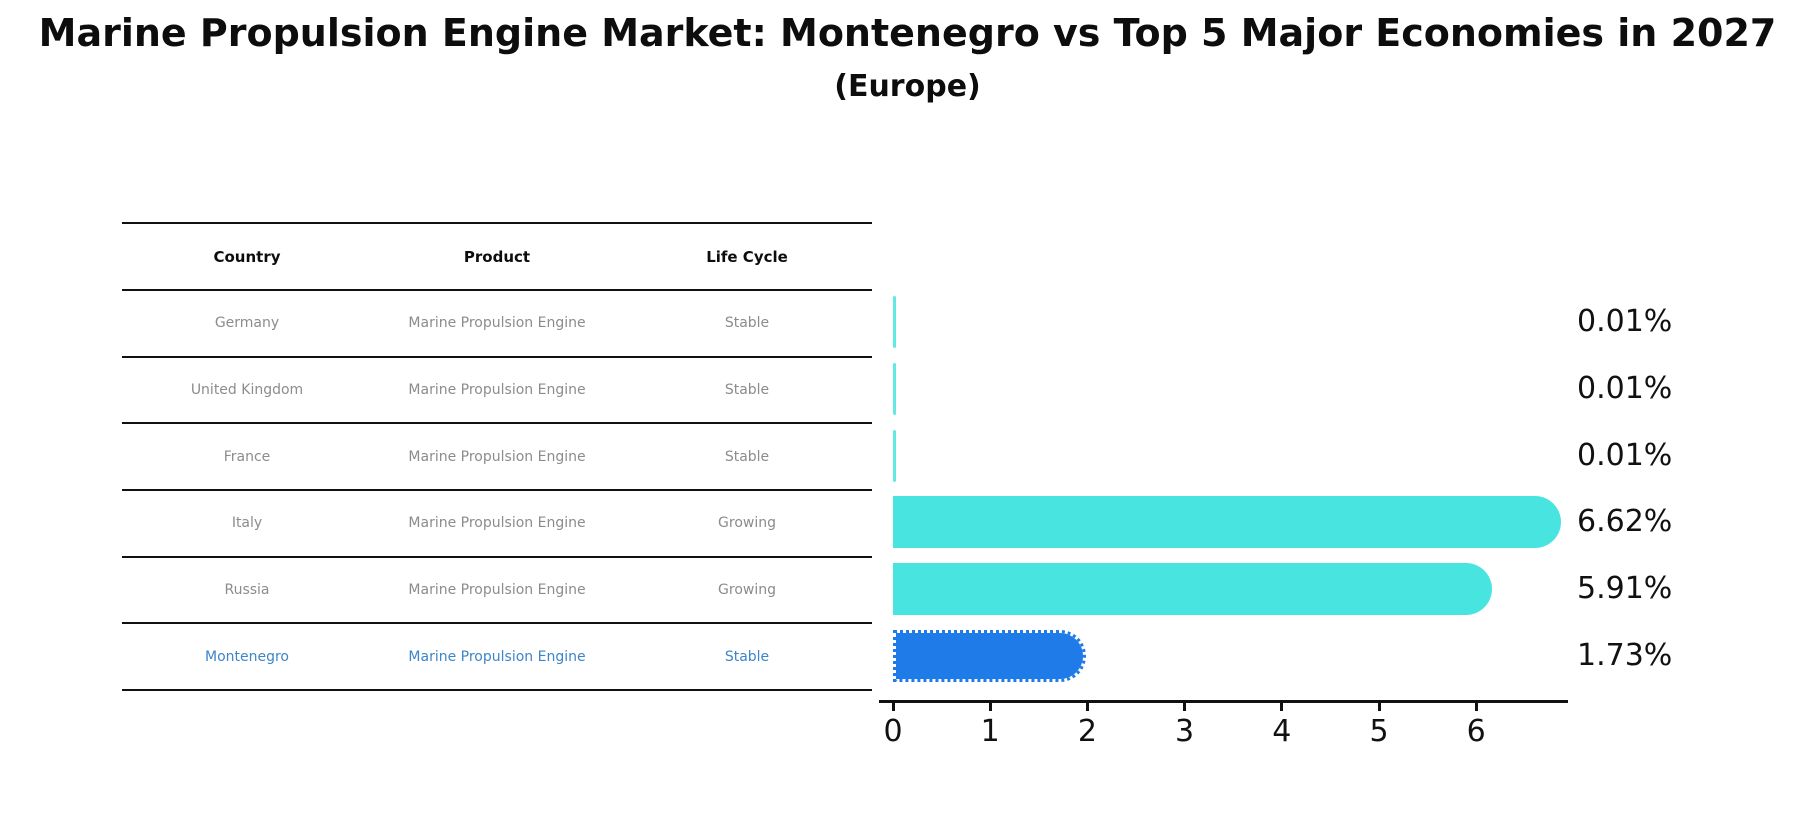 The height and width of the screenshot is (823, 1815). I want to click on x-axis-tick-label: 5, so click(1379, 731).